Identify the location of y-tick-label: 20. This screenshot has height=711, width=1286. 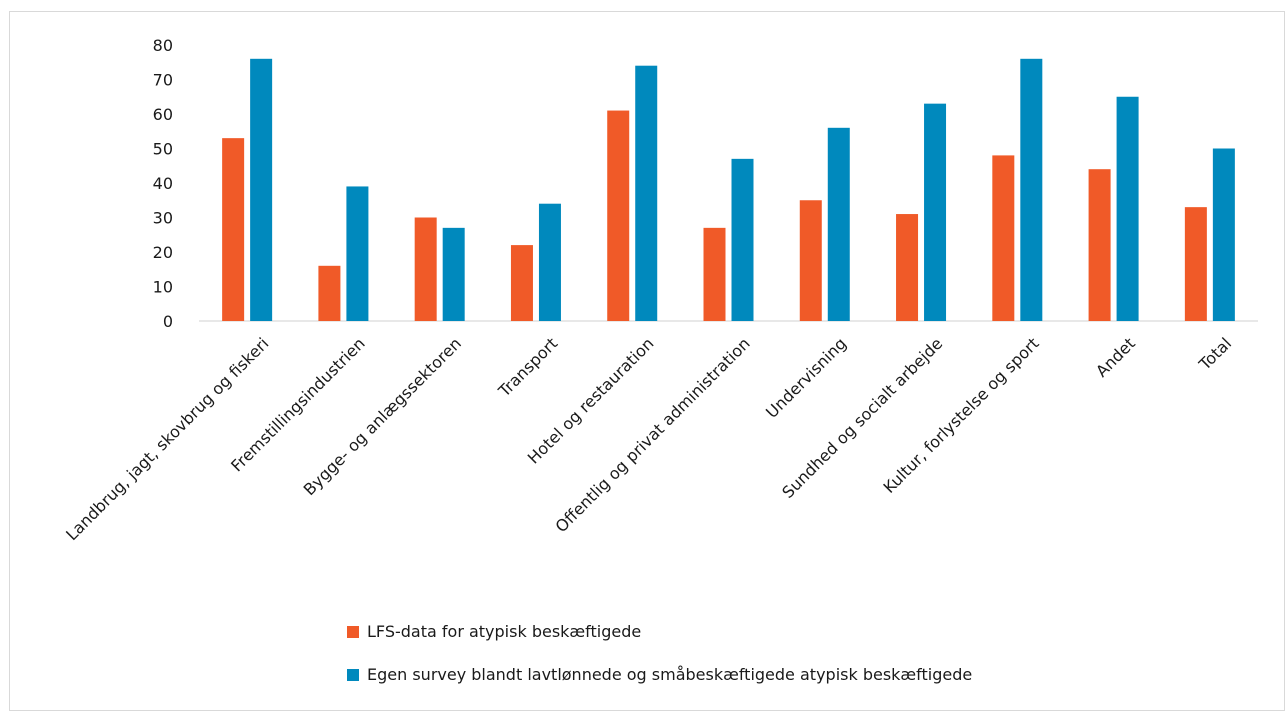
(163, 252).